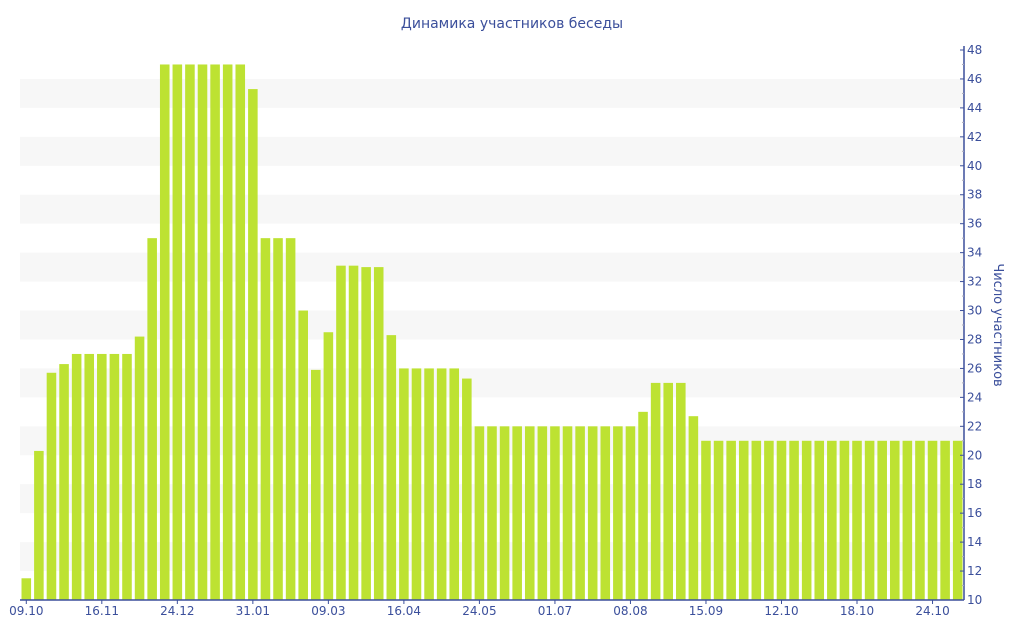 The height and width of the screenshot is (640, 1024). Describe the element at coordinates (404, 611) in the screenshot. I see `x-tick-label: 16.04` at that location.